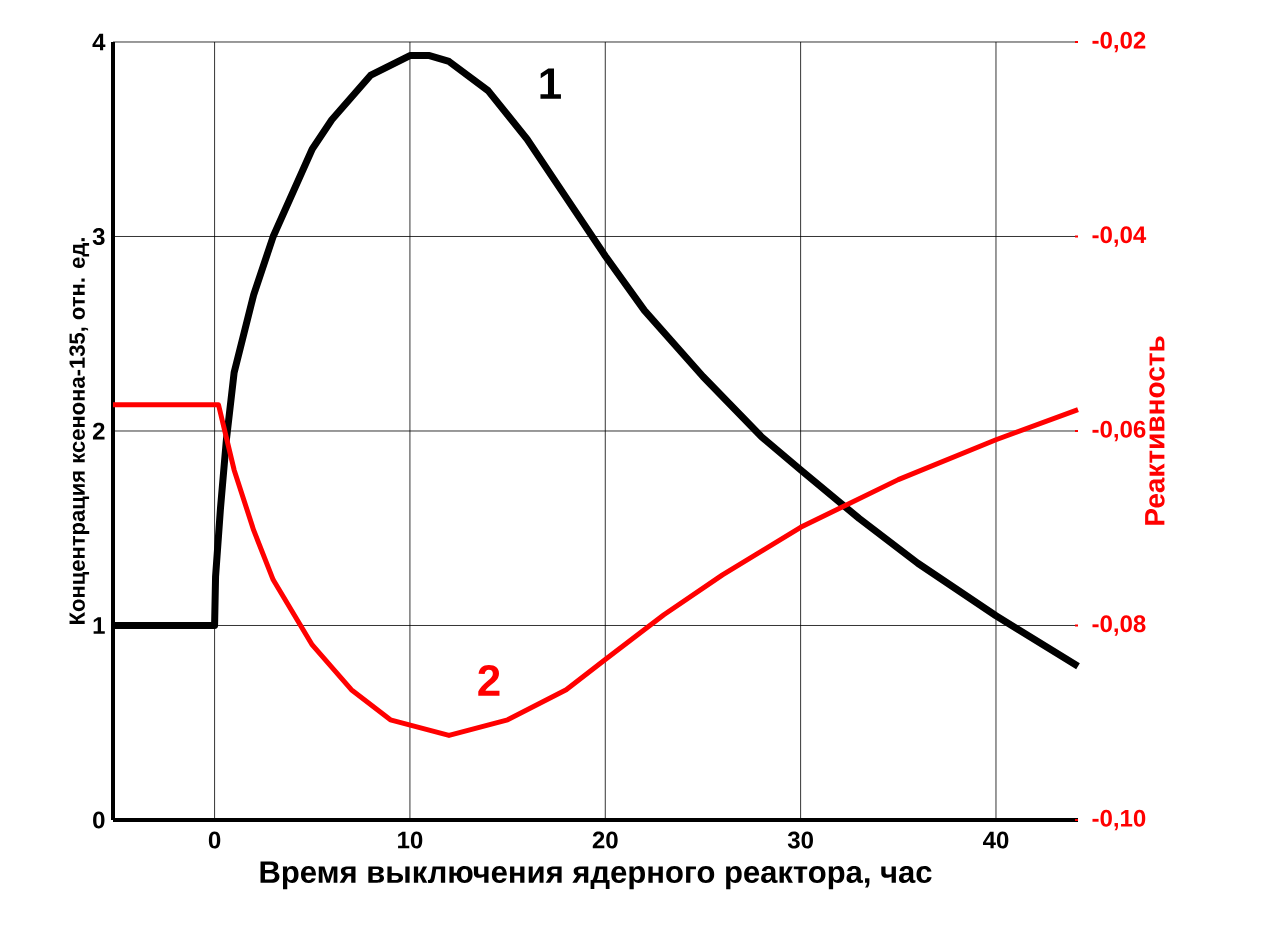 Image resolution: width=1280 pixels, height=927 pixels. I want to click on y2-tick-label: -0,04, so click(1119, 236).